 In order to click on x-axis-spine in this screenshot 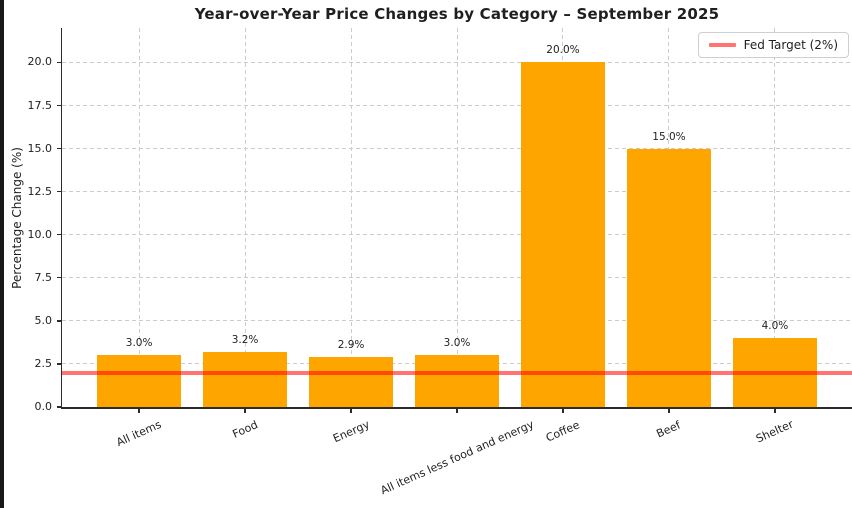, I will do `click(456, 408)`.